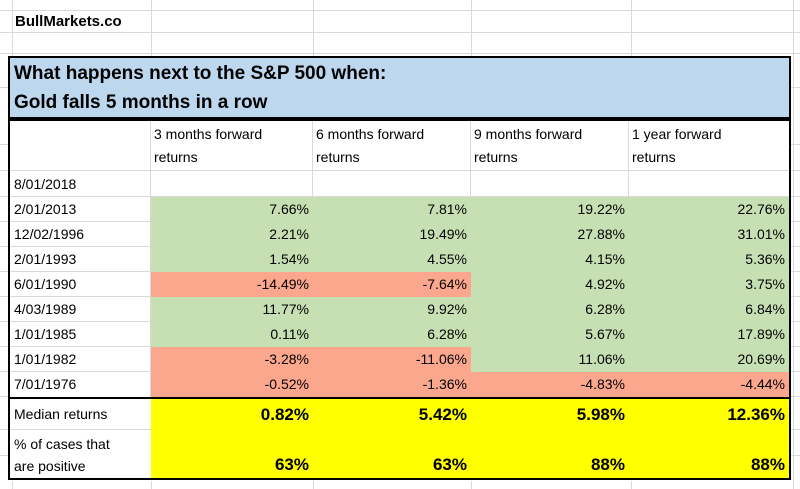 Image resolution: width=800 pixels, height=489 pixels. I want to click on value-cell: 5.67%, so click(550, 334).